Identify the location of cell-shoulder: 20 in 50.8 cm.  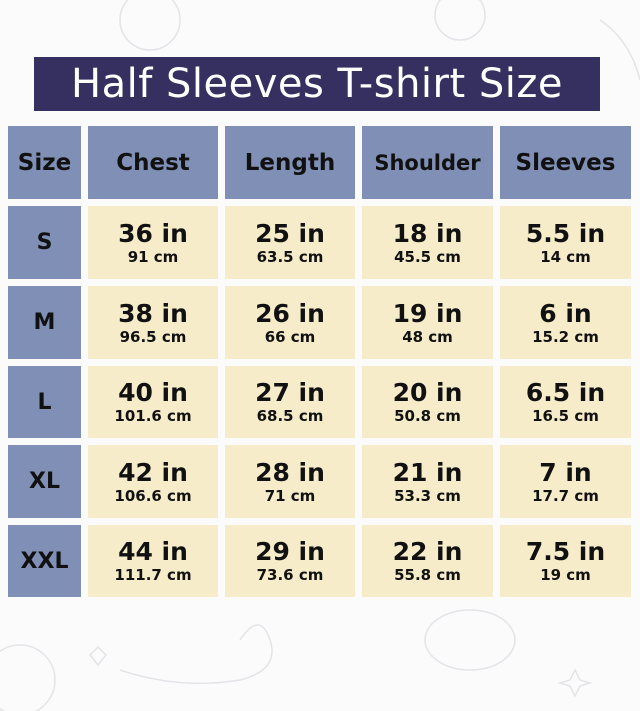
(427, 402).